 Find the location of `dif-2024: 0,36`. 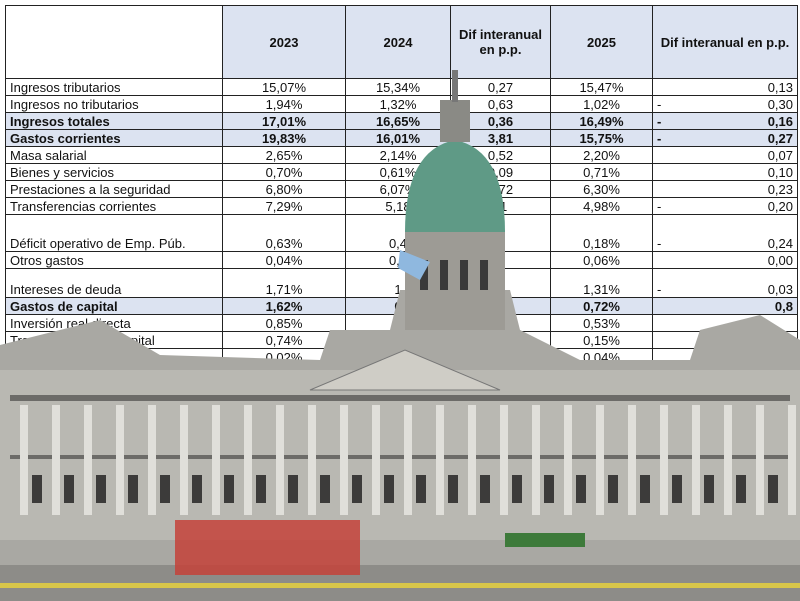

dif-2024: 0,36 is located at coordinates (500, 121).